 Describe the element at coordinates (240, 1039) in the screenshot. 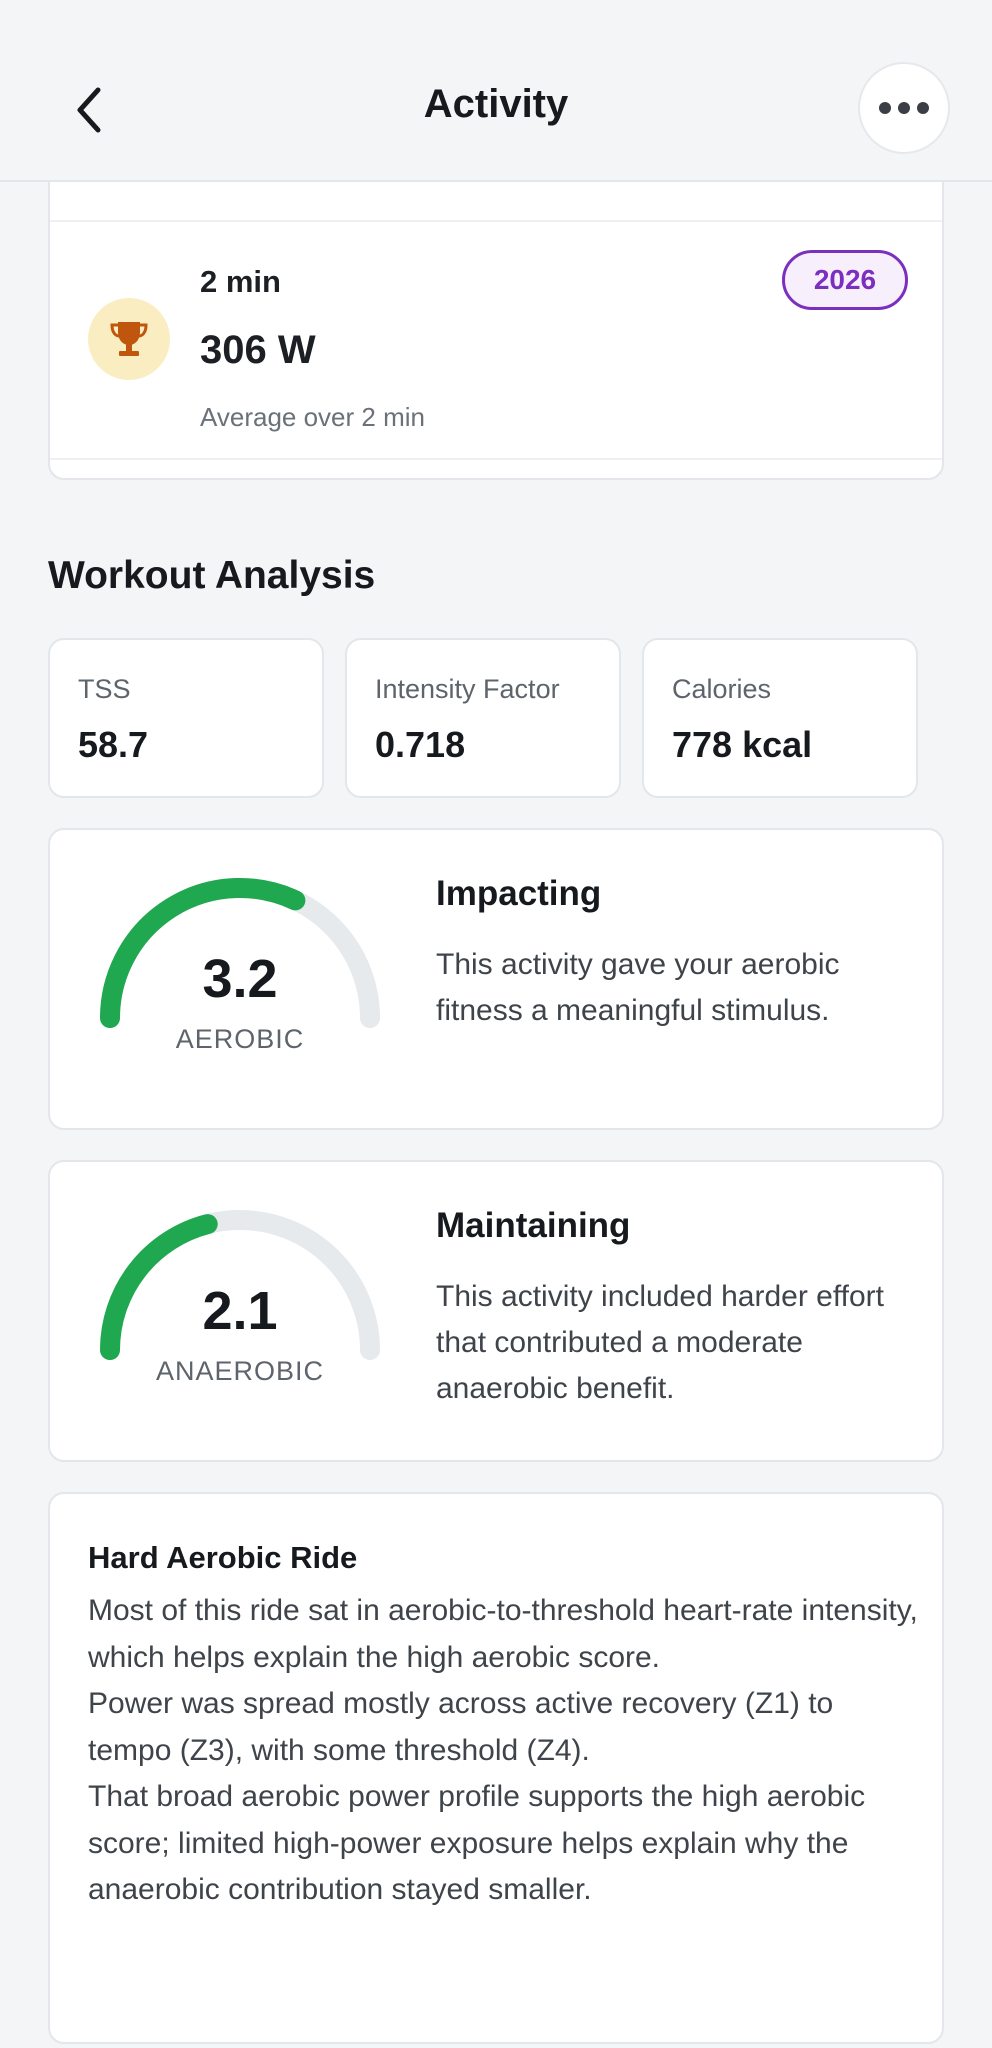

I see `aerobic-label: AEROBIC` at that location.